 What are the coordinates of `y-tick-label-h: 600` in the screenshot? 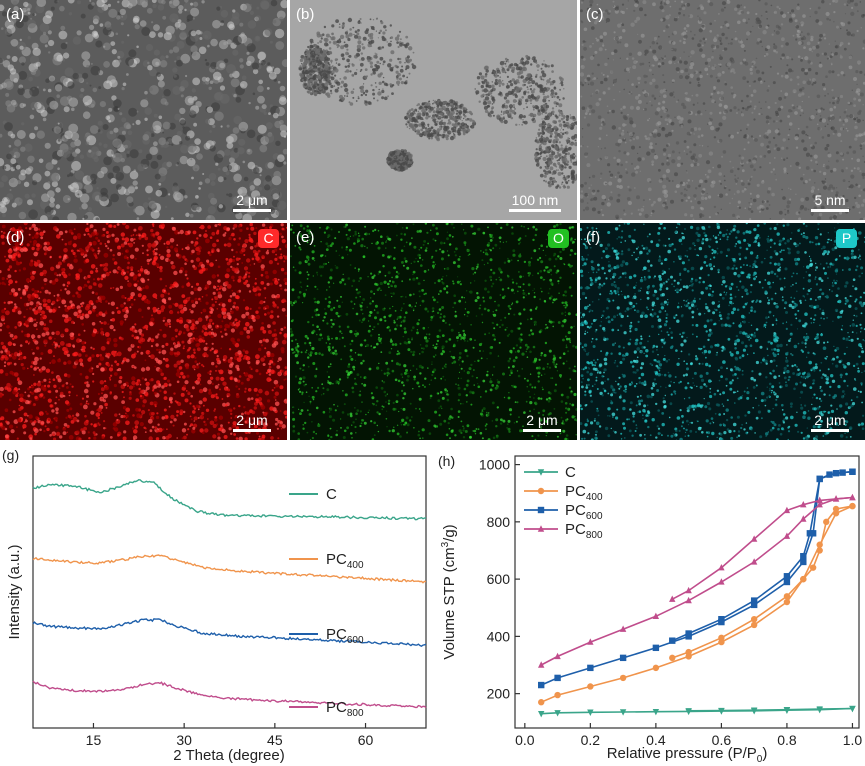 It's located at (499, 579).